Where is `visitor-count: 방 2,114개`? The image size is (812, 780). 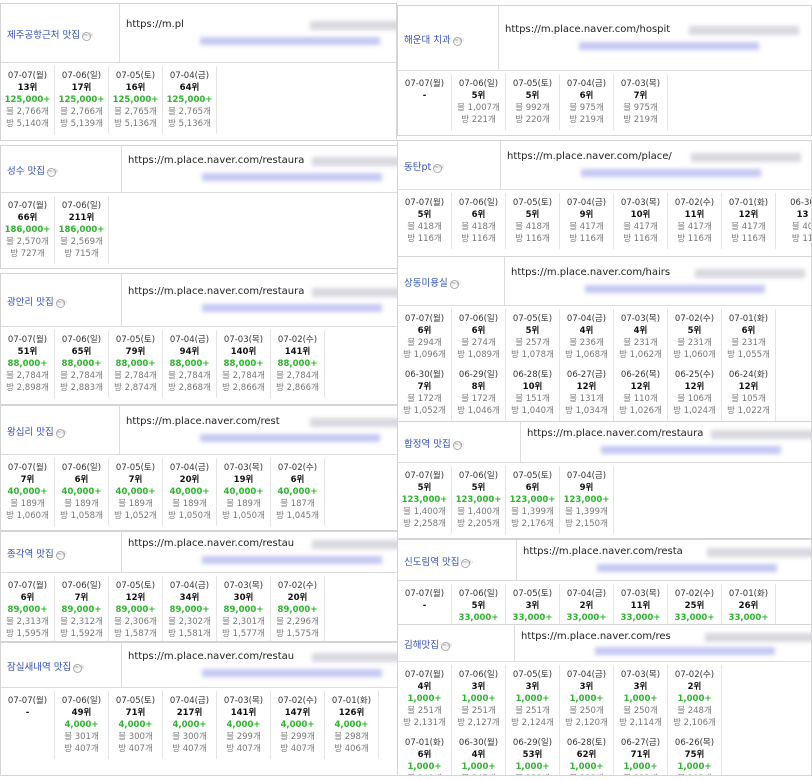 visitor-count: 방 2,114개 is located at coordinates (640, 723).